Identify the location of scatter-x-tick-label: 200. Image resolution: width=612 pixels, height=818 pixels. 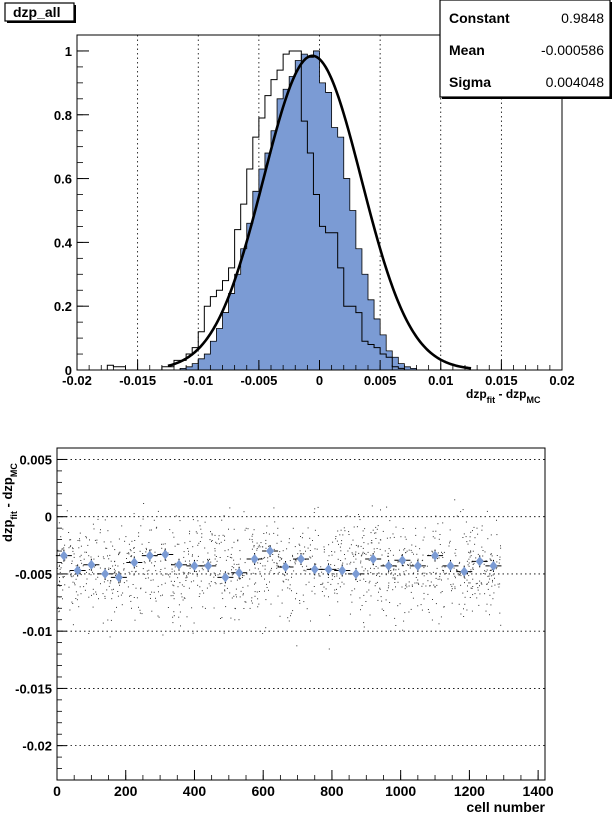
(126, 791).